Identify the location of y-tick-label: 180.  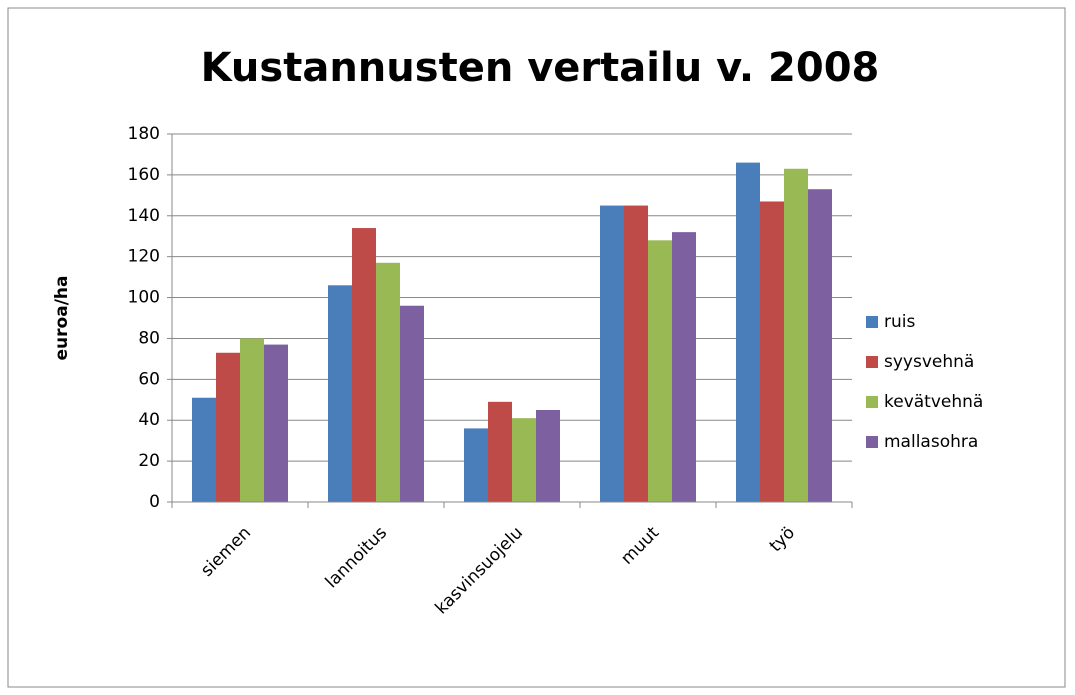
(144, 134).